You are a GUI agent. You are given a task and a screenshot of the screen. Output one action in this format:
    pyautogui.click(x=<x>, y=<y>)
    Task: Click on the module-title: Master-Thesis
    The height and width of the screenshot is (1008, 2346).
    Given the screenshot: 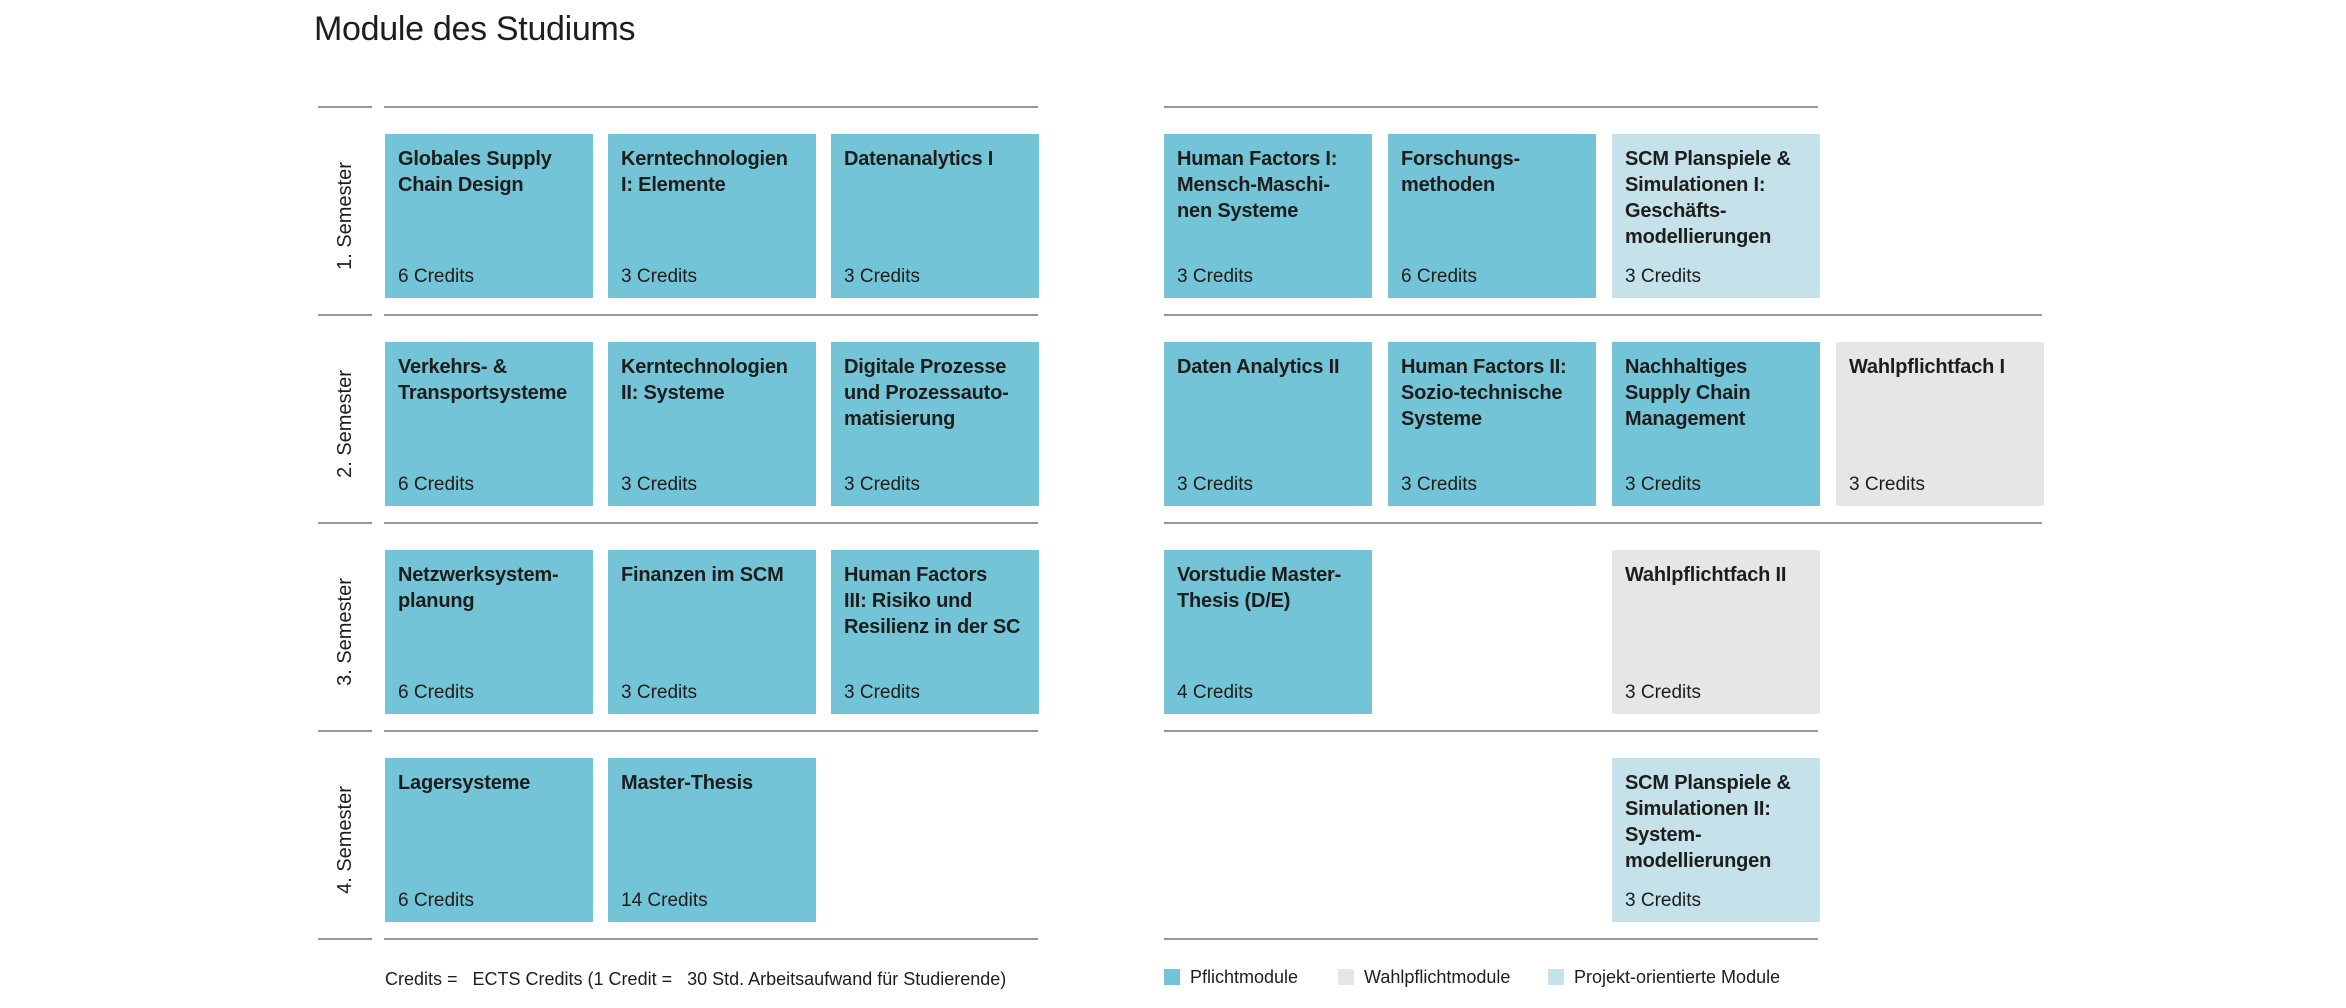 What is the action you would take?
    pyautogui.click(x=687, y=783)
    